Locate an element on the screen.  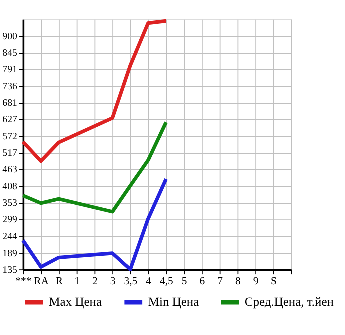
y-tick-label: 463 is located at coordinates (10, 170).